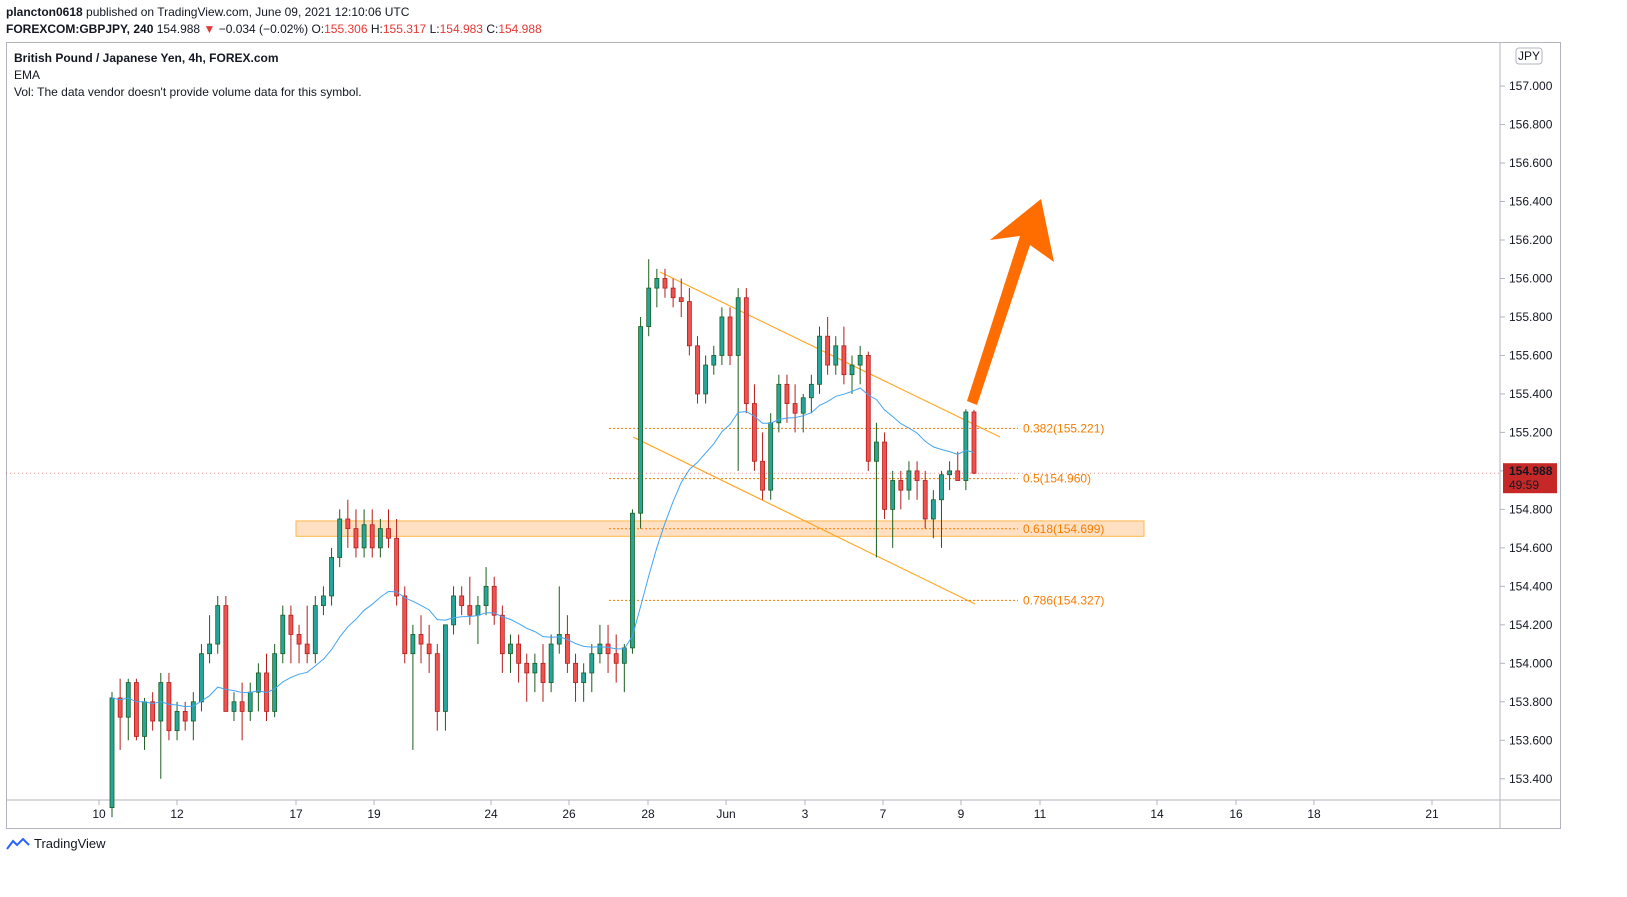  What do you see at coordinates (1531, 702) in the screenshot?
I see `price-tick-label: 153.800` at bounding box center [1531, 702].